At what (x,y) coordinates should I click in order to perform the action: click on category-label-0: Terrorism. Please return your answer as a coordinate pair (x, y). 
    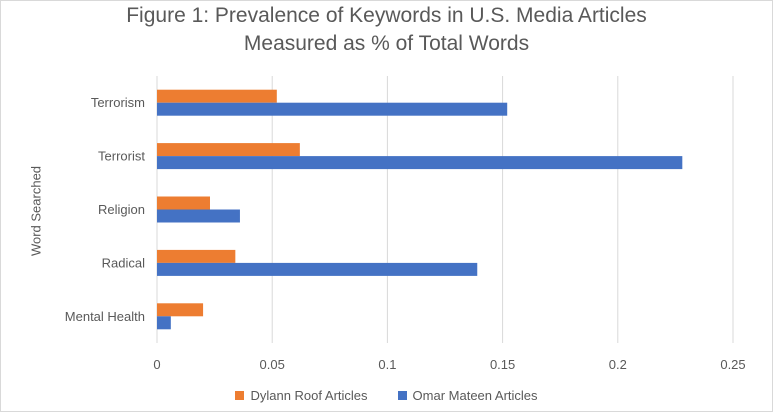
    Looking at the image, I should click on (118, 102).